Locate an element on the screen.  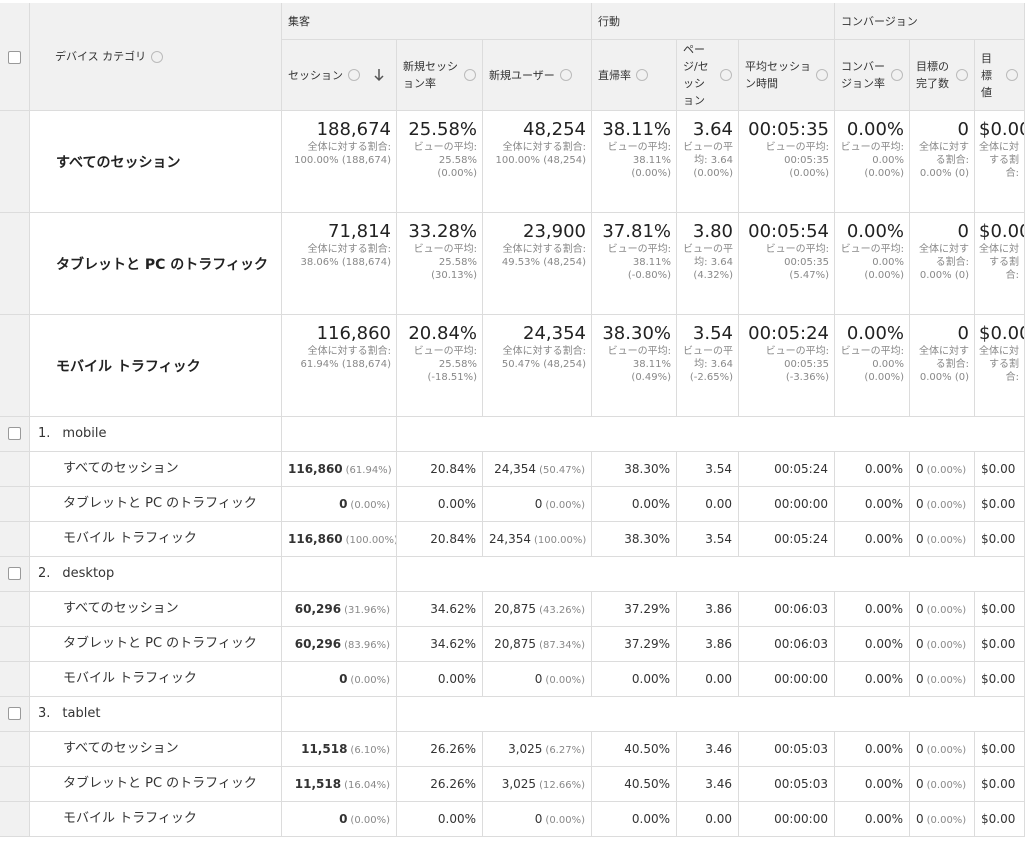
detail-label: モバイル トラフィック is located at coordinates (156, 679).